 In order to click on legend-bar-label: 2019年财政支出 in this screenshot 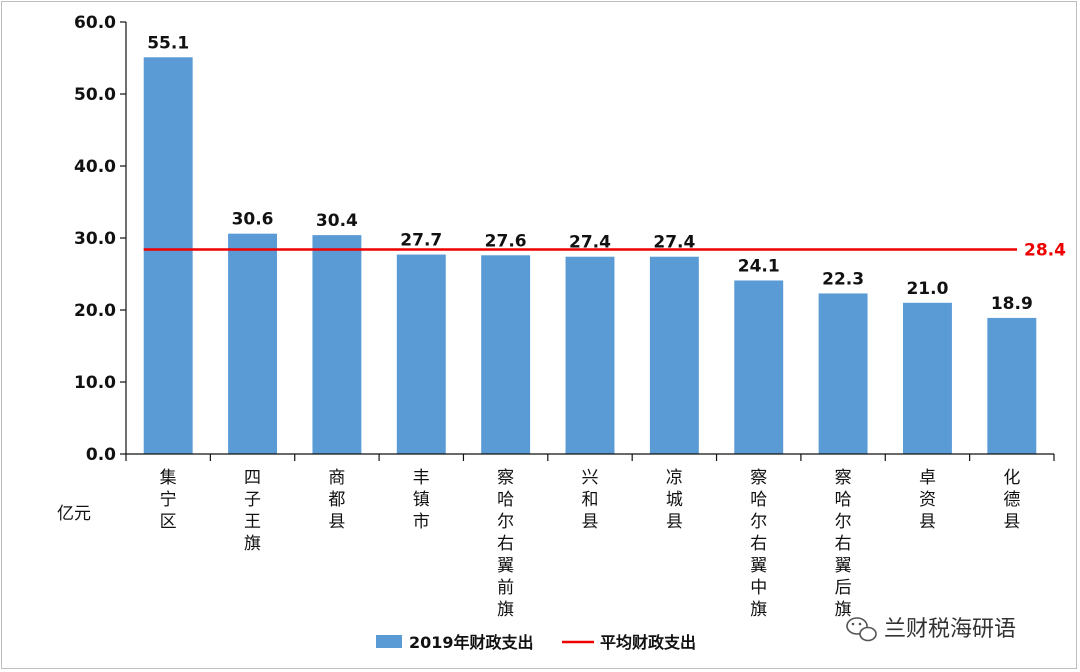, I will do `click(471, 642)`.